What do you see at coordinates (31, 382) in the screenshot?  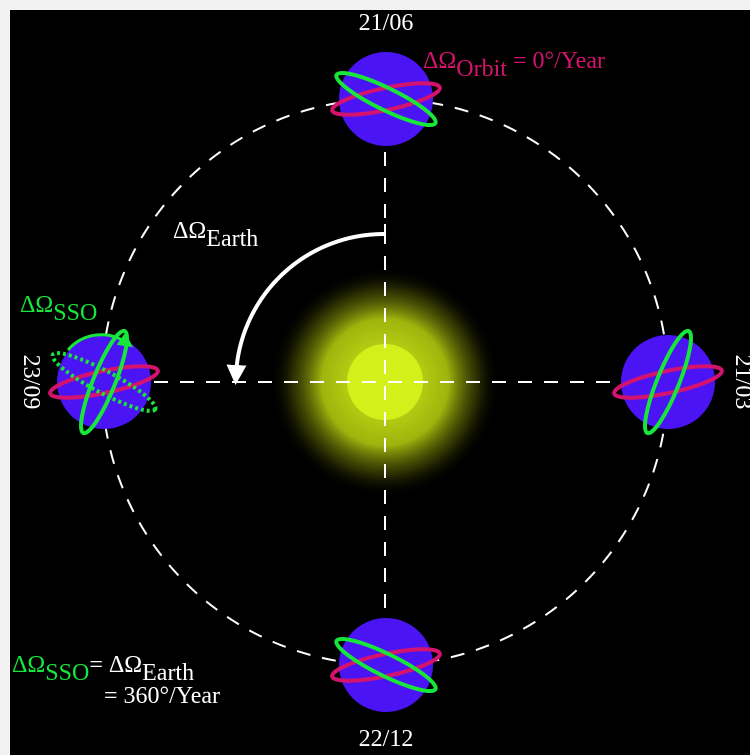 I see `date-label-left: 23/09` at bounding box center [31, 382].